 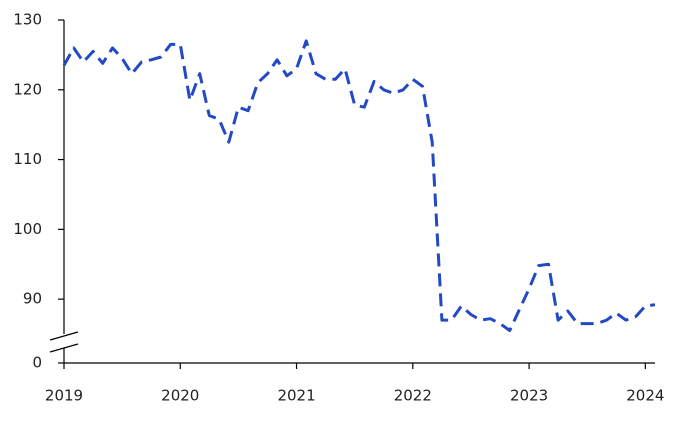 I want to click on x-tick-label: 2019, so click(x=64, y=396).